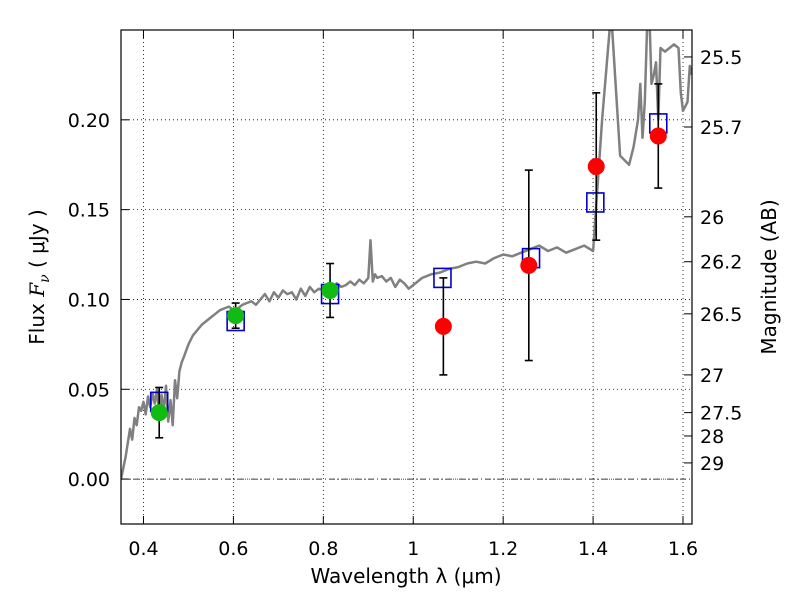 This screenshot has width=800, height=600. I want to click on x-tick-labels: 0.4 0.6 0.8 1 1.2 1.4 1.6, so click(413, 549).